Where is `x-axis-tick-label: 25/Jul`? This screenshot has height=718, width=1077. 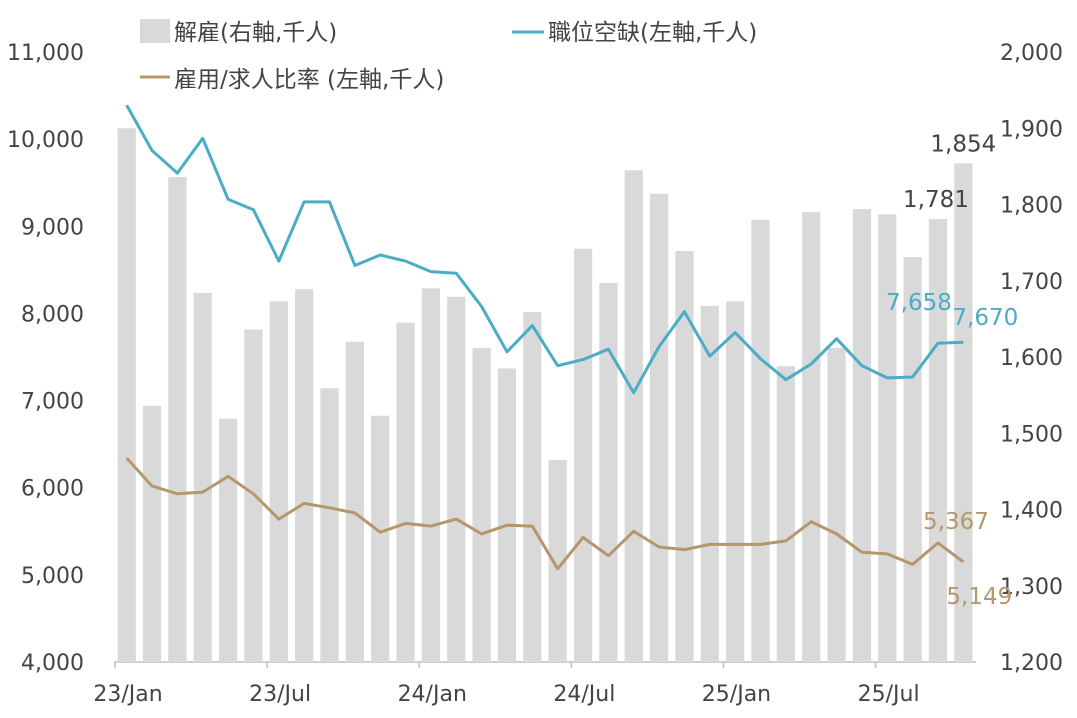
x-axis-tick-label: 25/Jul is located at coordinates (889, 694).